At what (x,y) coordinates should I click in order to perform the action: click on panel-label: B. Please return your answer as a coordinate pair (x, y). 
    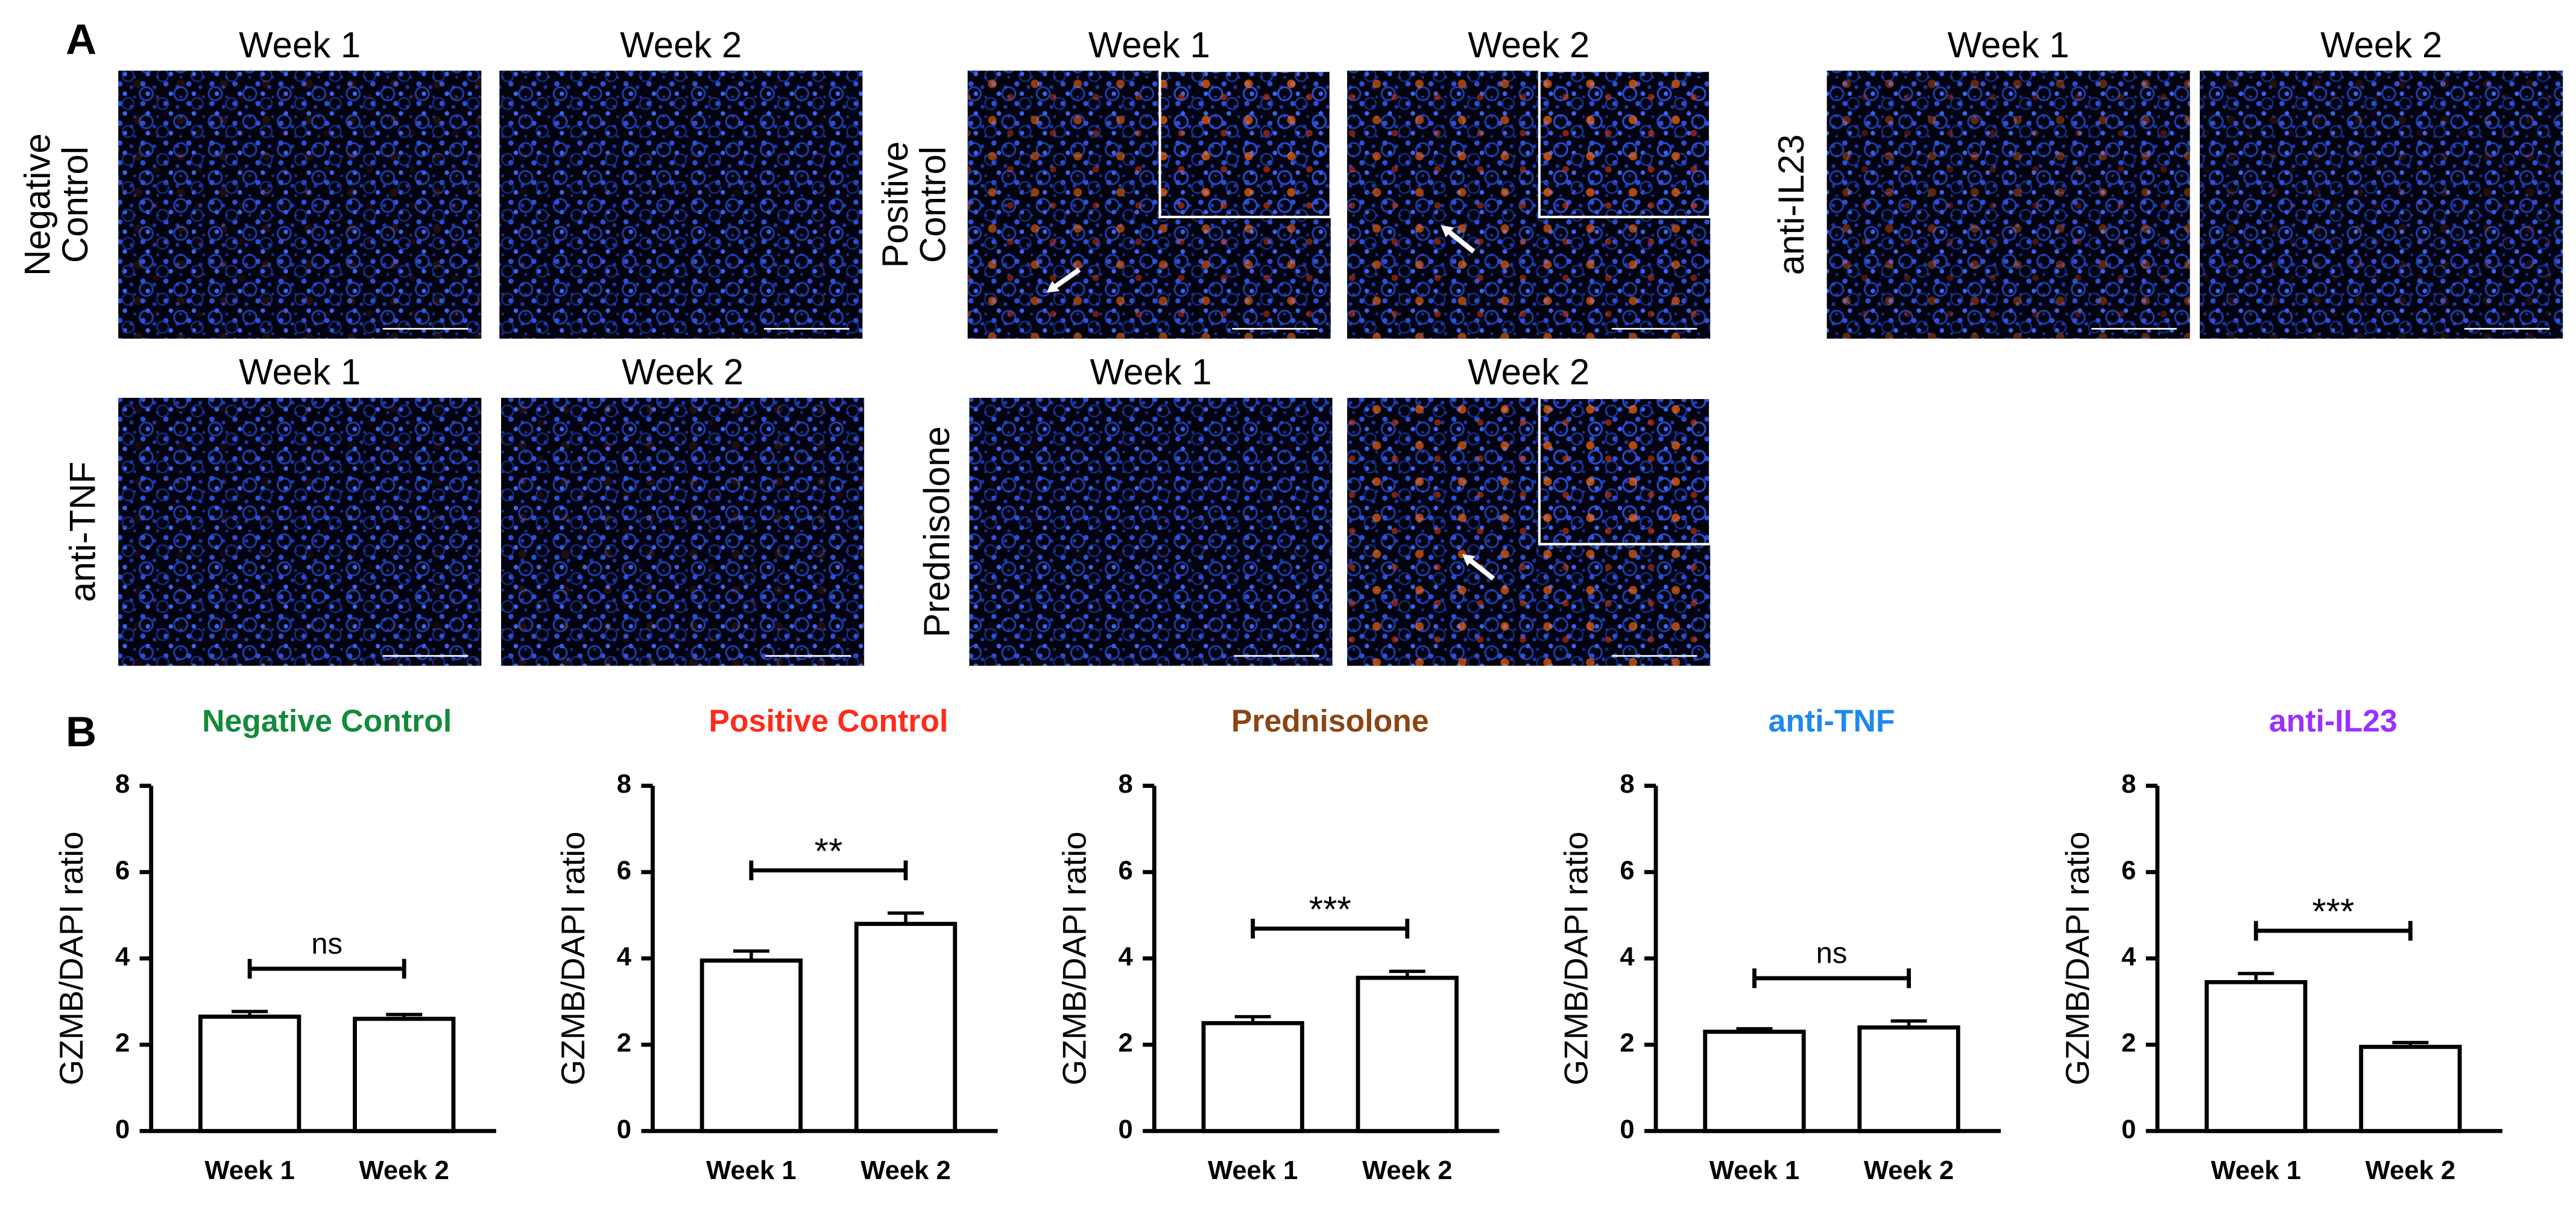
    Looking at the image, I should click on (81, 732).